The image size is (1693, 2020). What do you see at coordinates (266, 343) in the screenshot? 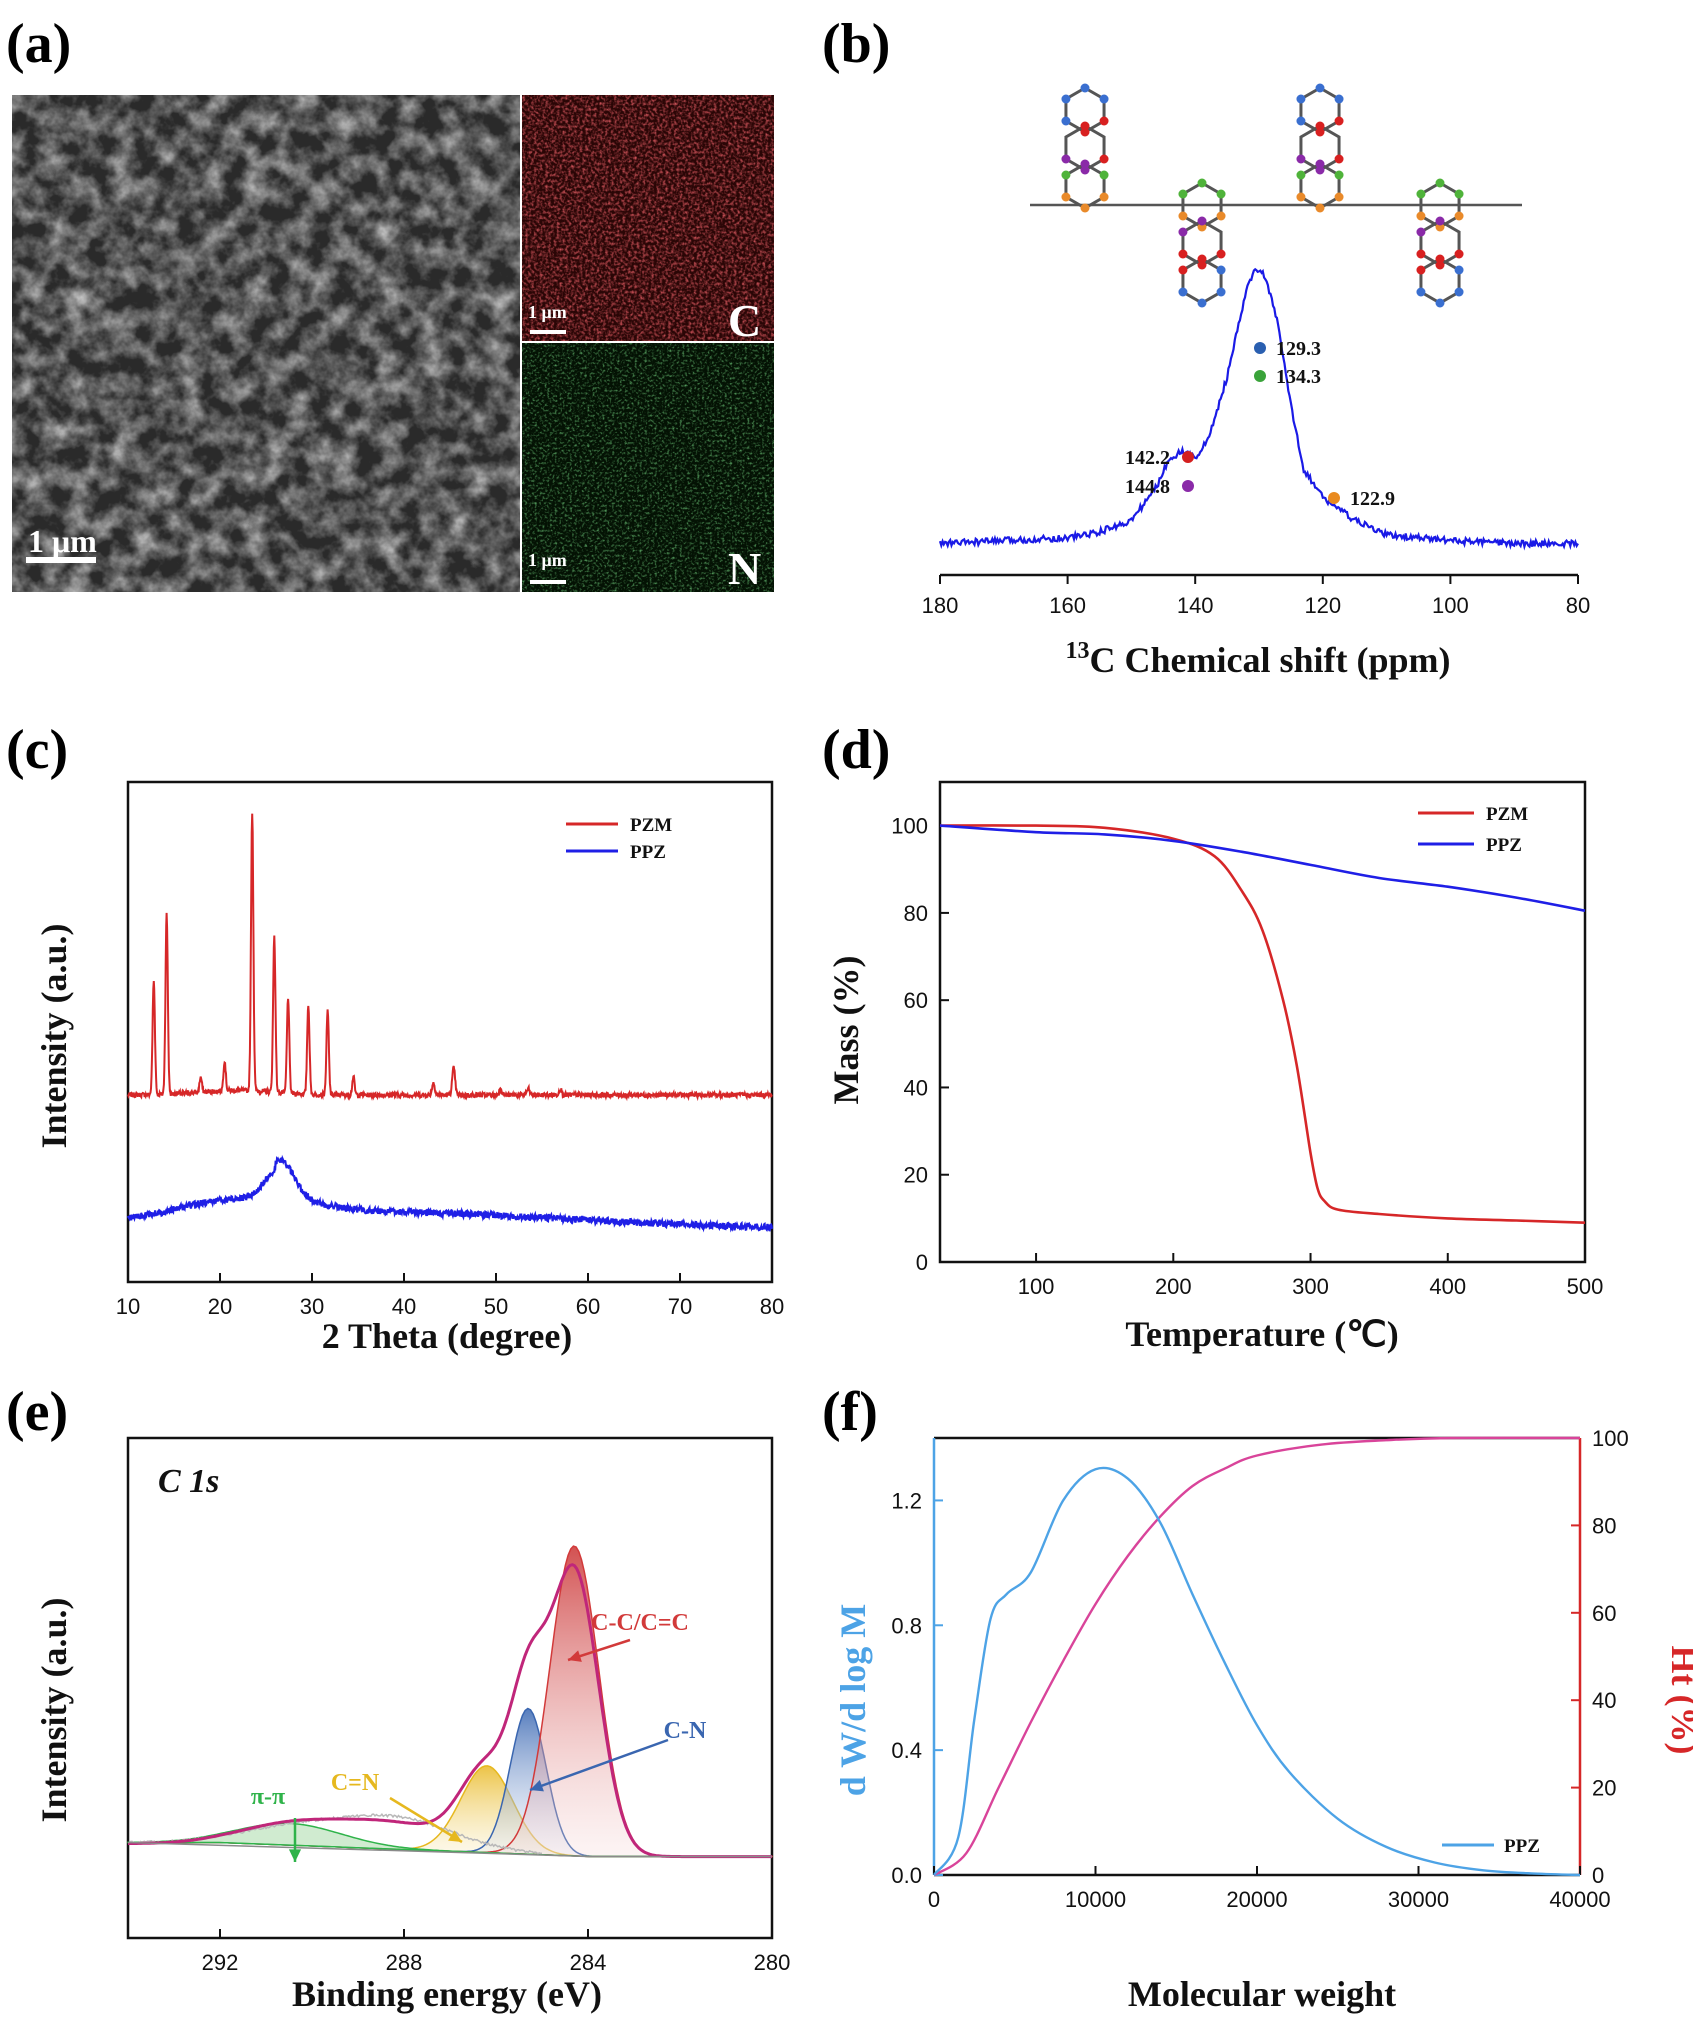
I see `sem-image: 1 μm` at bounding box center [266, 343].